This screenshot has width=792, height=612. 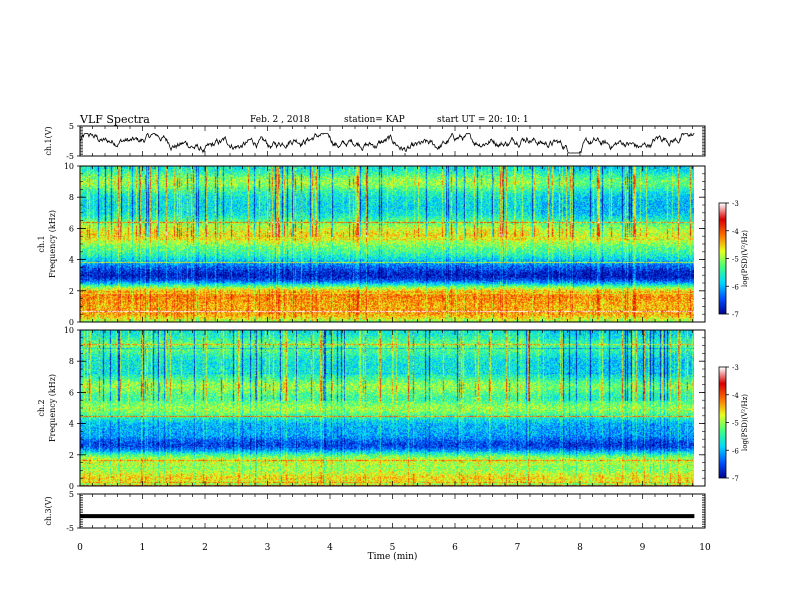 What do you see at coordinates (71, 228) in the screenshot?
I see `ch1-panel-ytick-label: 6` at bounding box center [71, 228].